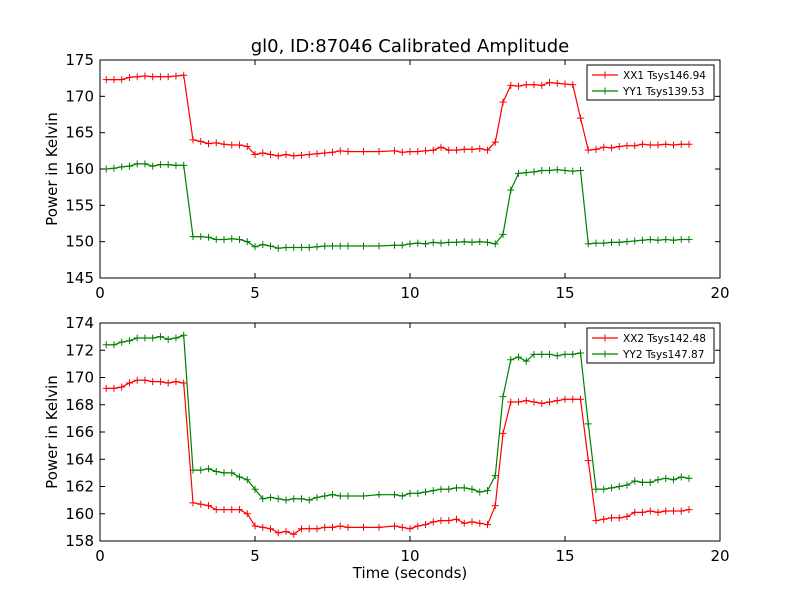 This screenshot has height=604, width=800. What do you see at coordinates (255, 556) in the screenshot?
I see `x-tick-label: 5` at bounding box center [255, 556].